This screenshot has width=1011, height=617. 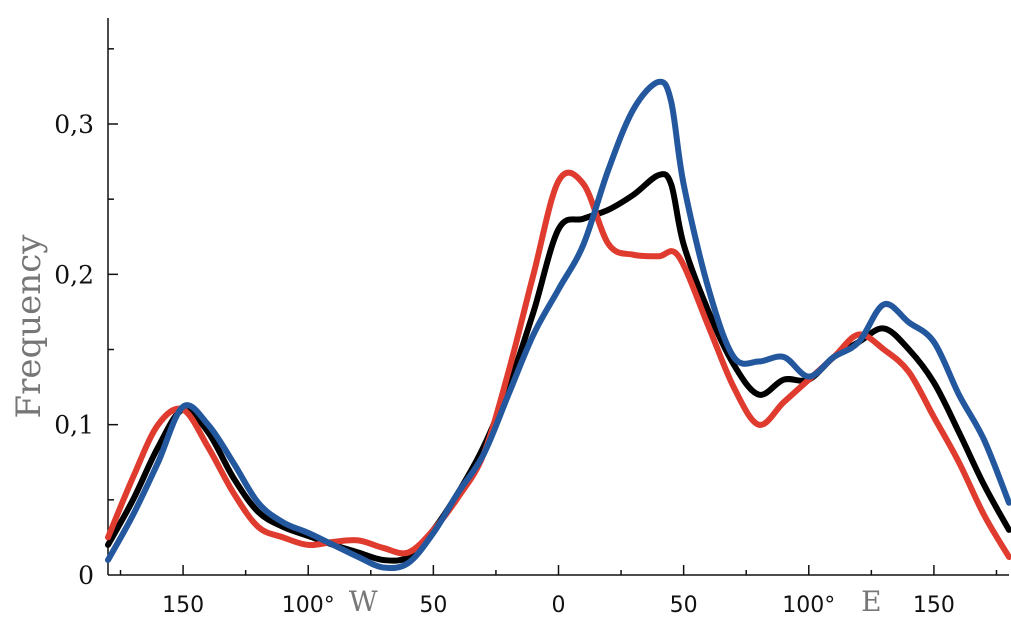 I want to click on x-tick-label: 0, so click(x=559, y=605).